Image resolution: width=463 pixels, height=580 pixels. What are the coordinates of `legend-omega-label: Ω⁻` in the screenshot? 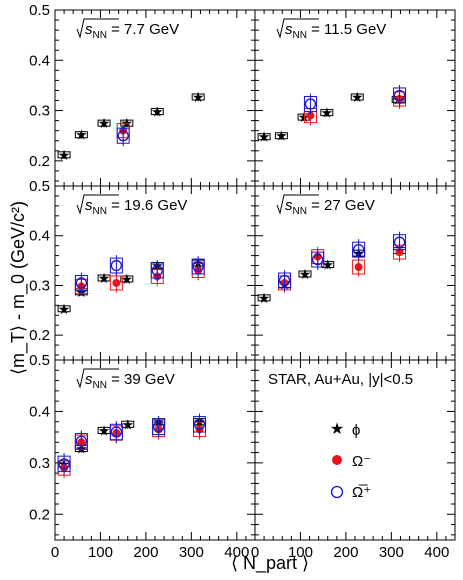 It's located at (361, 461).